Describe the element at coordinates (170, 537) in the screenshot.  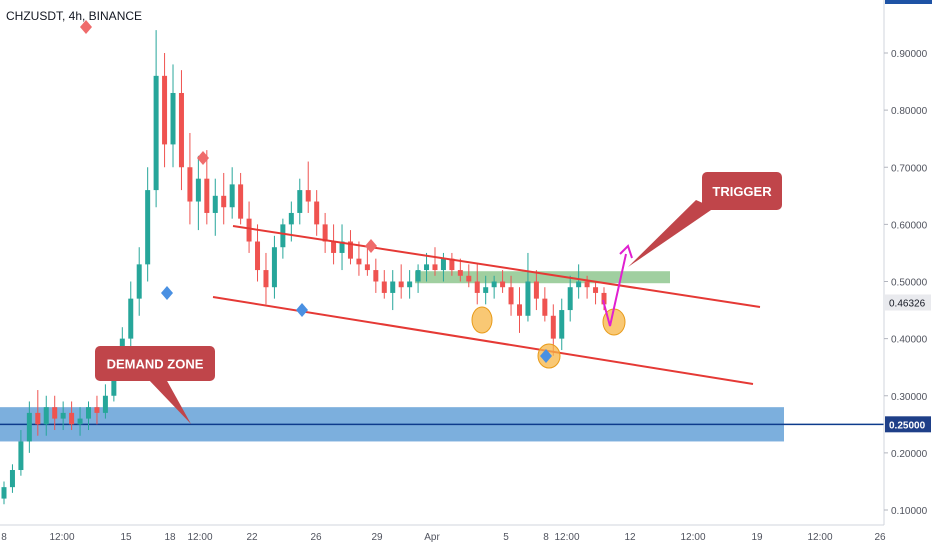
I see `x-tick-label: 18` at that location.